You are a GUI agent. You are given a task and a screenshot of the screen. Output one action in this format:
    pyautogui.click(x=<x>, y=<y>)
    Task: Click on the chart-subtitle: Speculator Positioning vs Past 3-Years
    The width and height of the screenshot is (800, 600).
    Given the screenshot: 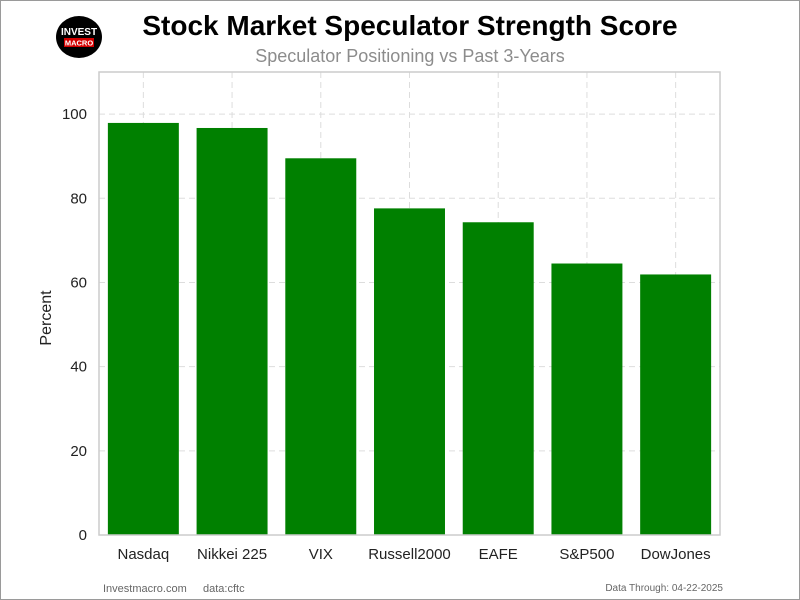 What is the action you would take?
    pyautogui.click(x=410, y=56)
    